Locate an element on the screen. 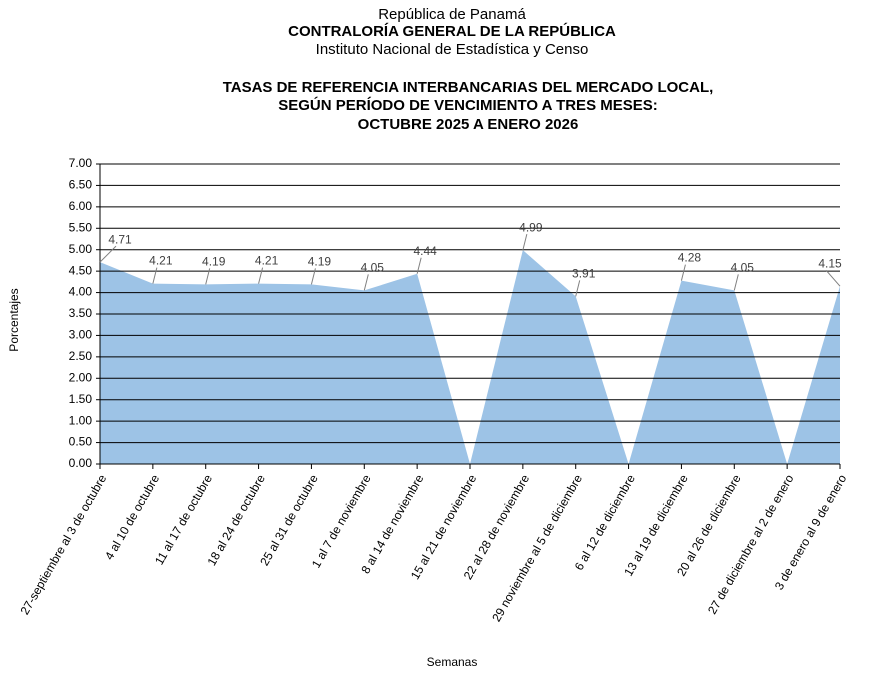  x-tick-label: 27-septiembre al 3 de octubre is located at coordinates (64, 544).